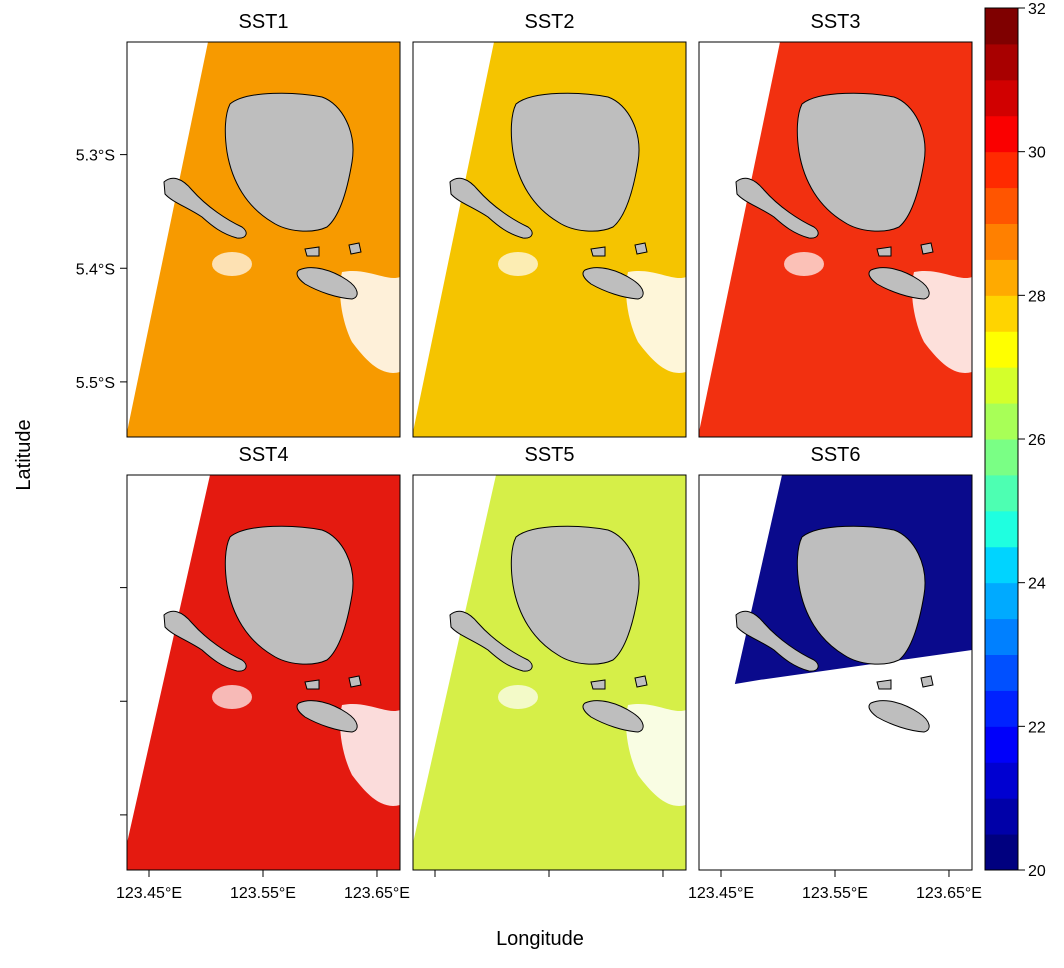  What do you see at coordinates (1037, 9) in the screenshot?
I see `colorbar-tick-label: 32` at bounding box center [1037, 9].